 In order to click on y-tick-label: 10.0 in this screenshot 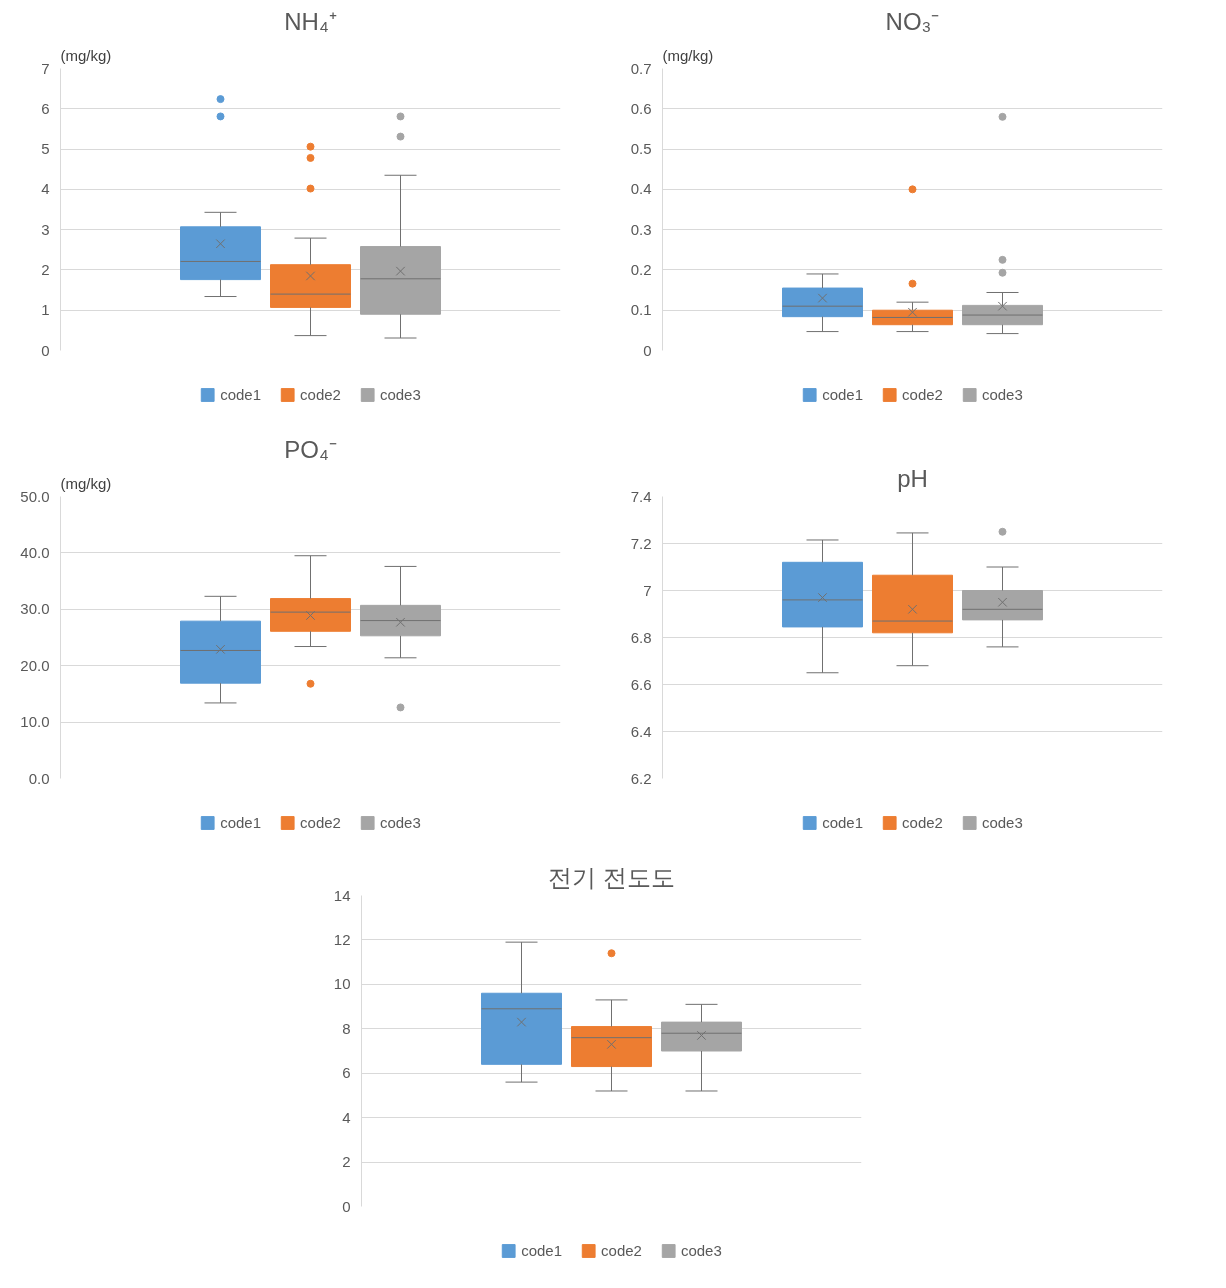, I will do `click(35, 722)`.